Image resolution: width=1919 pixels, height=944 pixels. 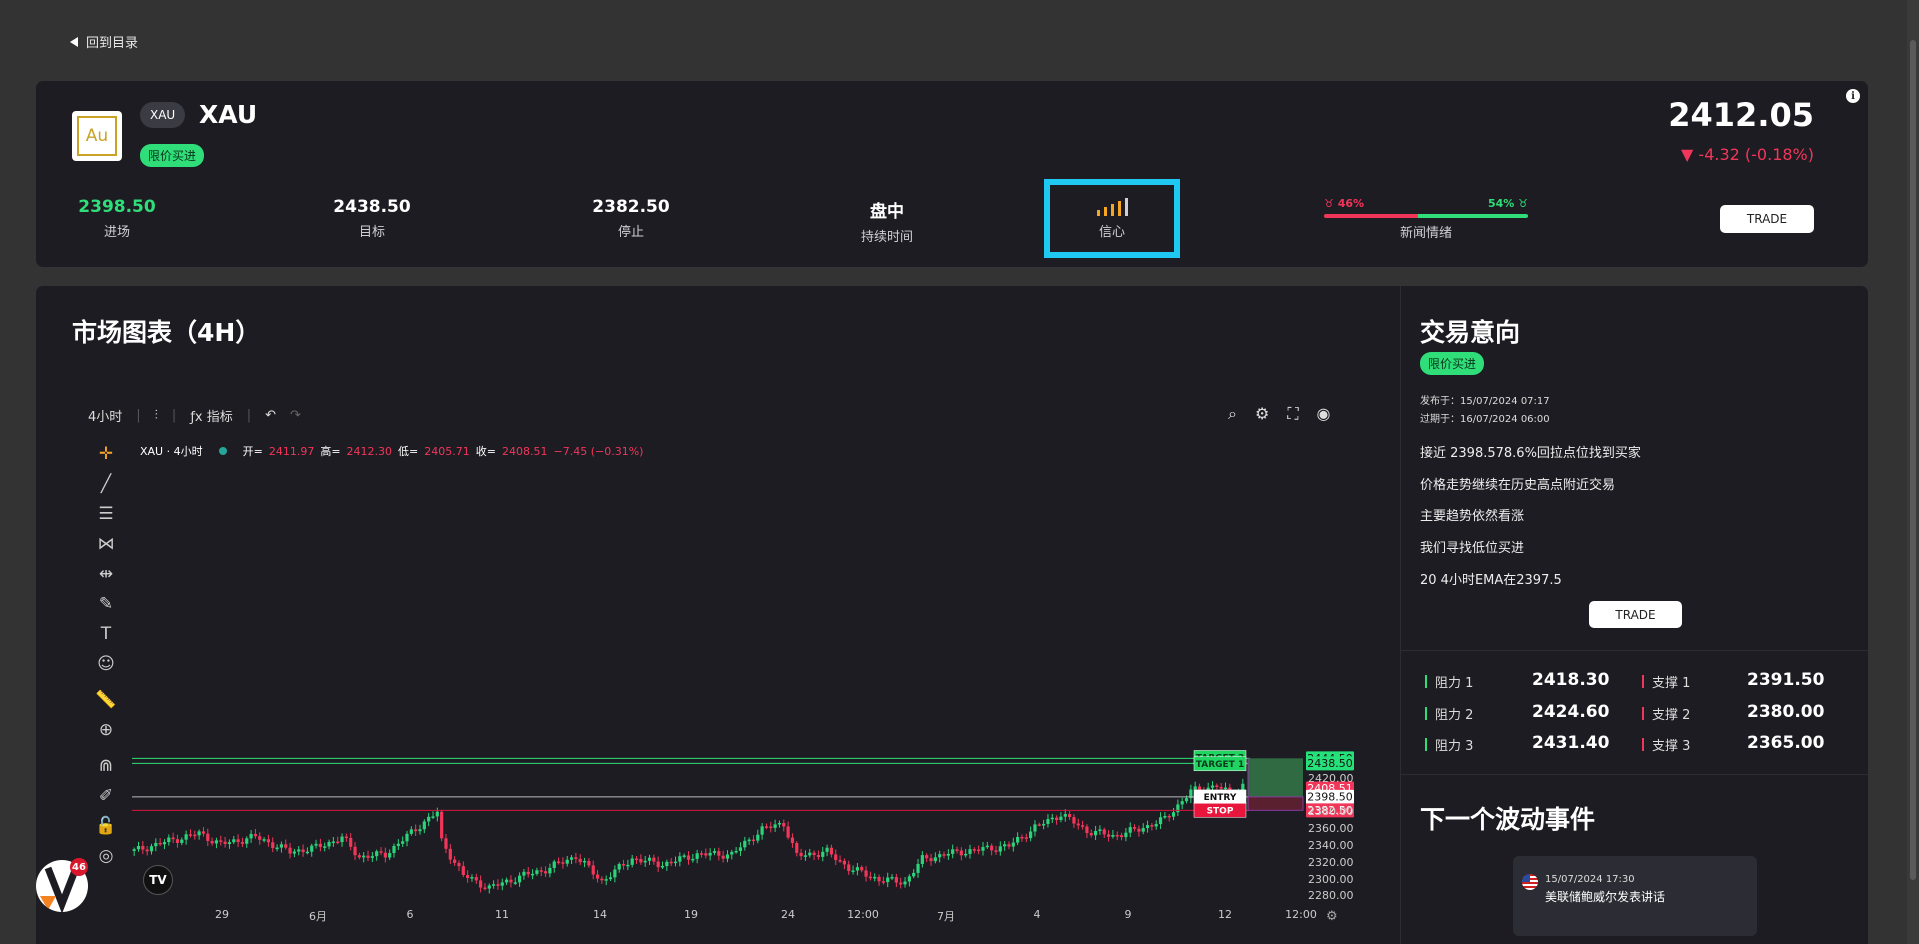 What do you see at coordinates (156, 415) in the screenshot?
I see `candle-type-icon: ⫶` at bounding box center [156, 415].